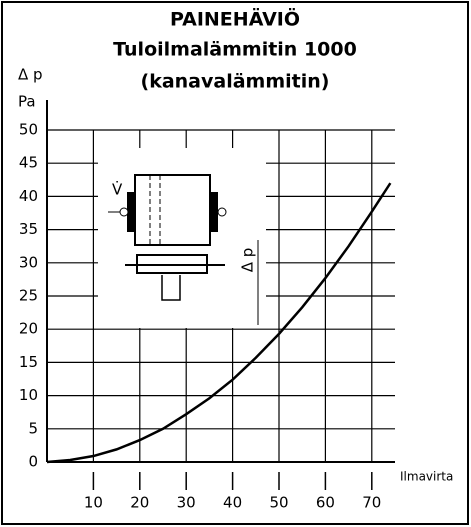 The image size is (471, 527). What do you see at coordinates (139, 503) in the screenshot?
I see `x-tick-label: 20` at bounding box center [139, 503].